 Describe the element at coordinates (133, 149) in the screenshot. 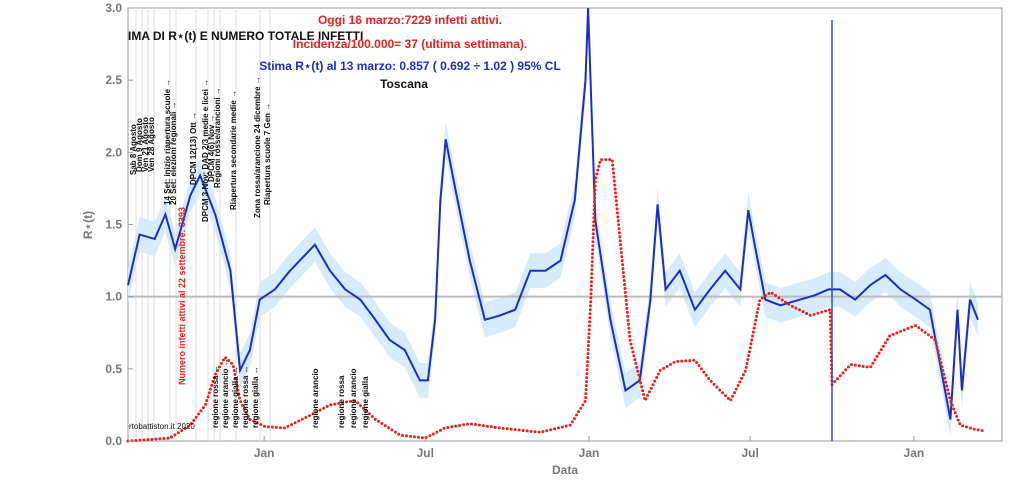

I see `annotation: Sab 8 Agosto` at that location.